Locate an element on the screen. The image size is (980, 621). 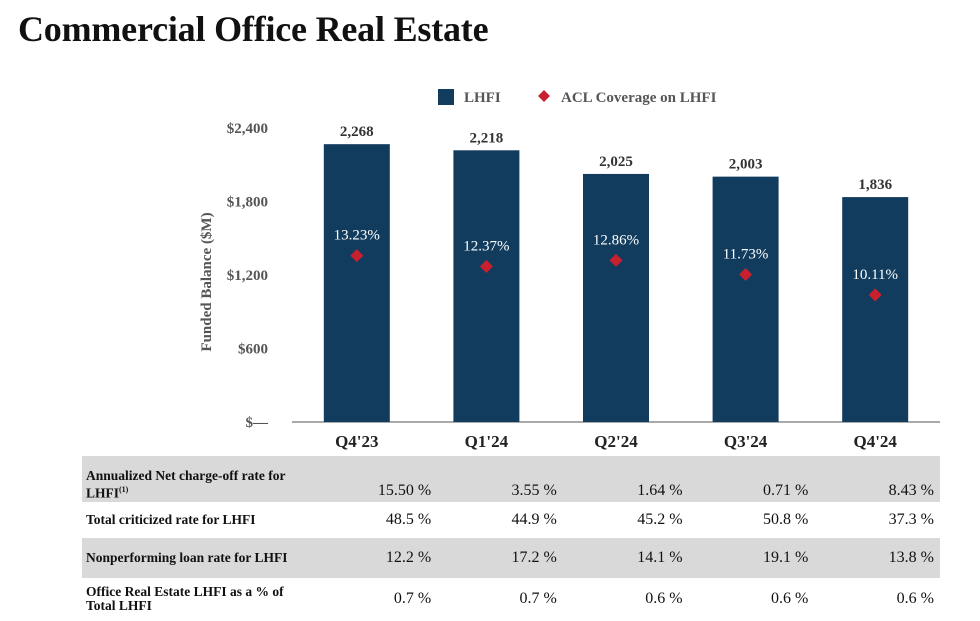
table-cell: 50.8 % is located at coordinates (785, 519).